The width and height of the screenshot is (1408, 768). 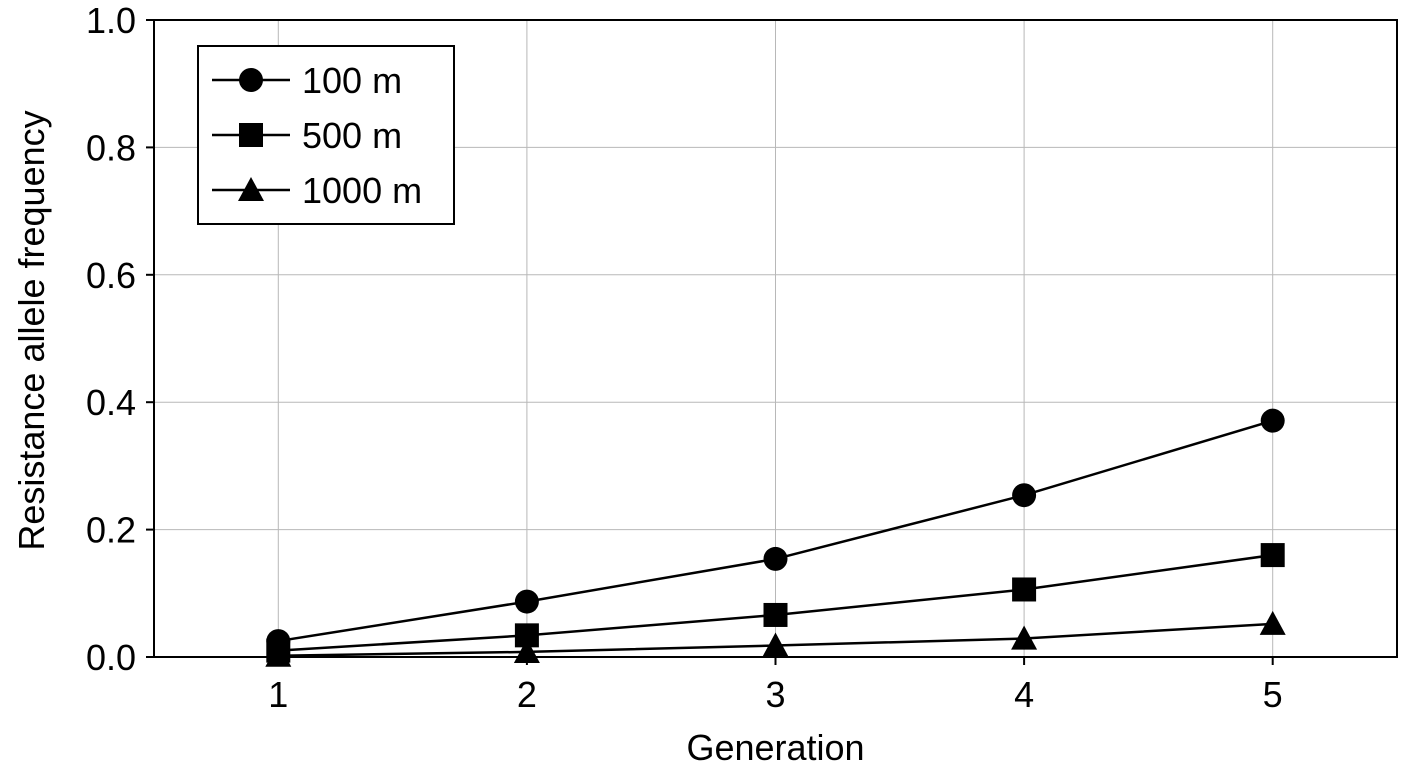 What do you see at coordinates (111, 275) in the screenshot?
I see `y-tick-label: 0.6` at bounding box center [111, 275].